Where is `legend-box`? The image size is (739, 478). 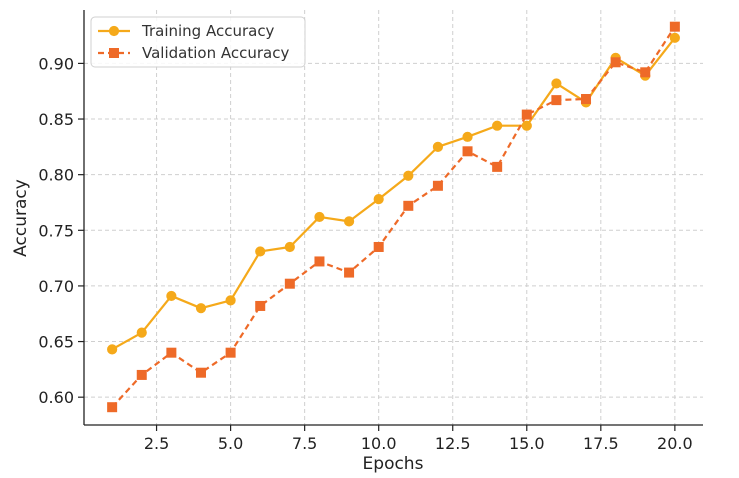 legend-box is located at coordinates (198, 42).